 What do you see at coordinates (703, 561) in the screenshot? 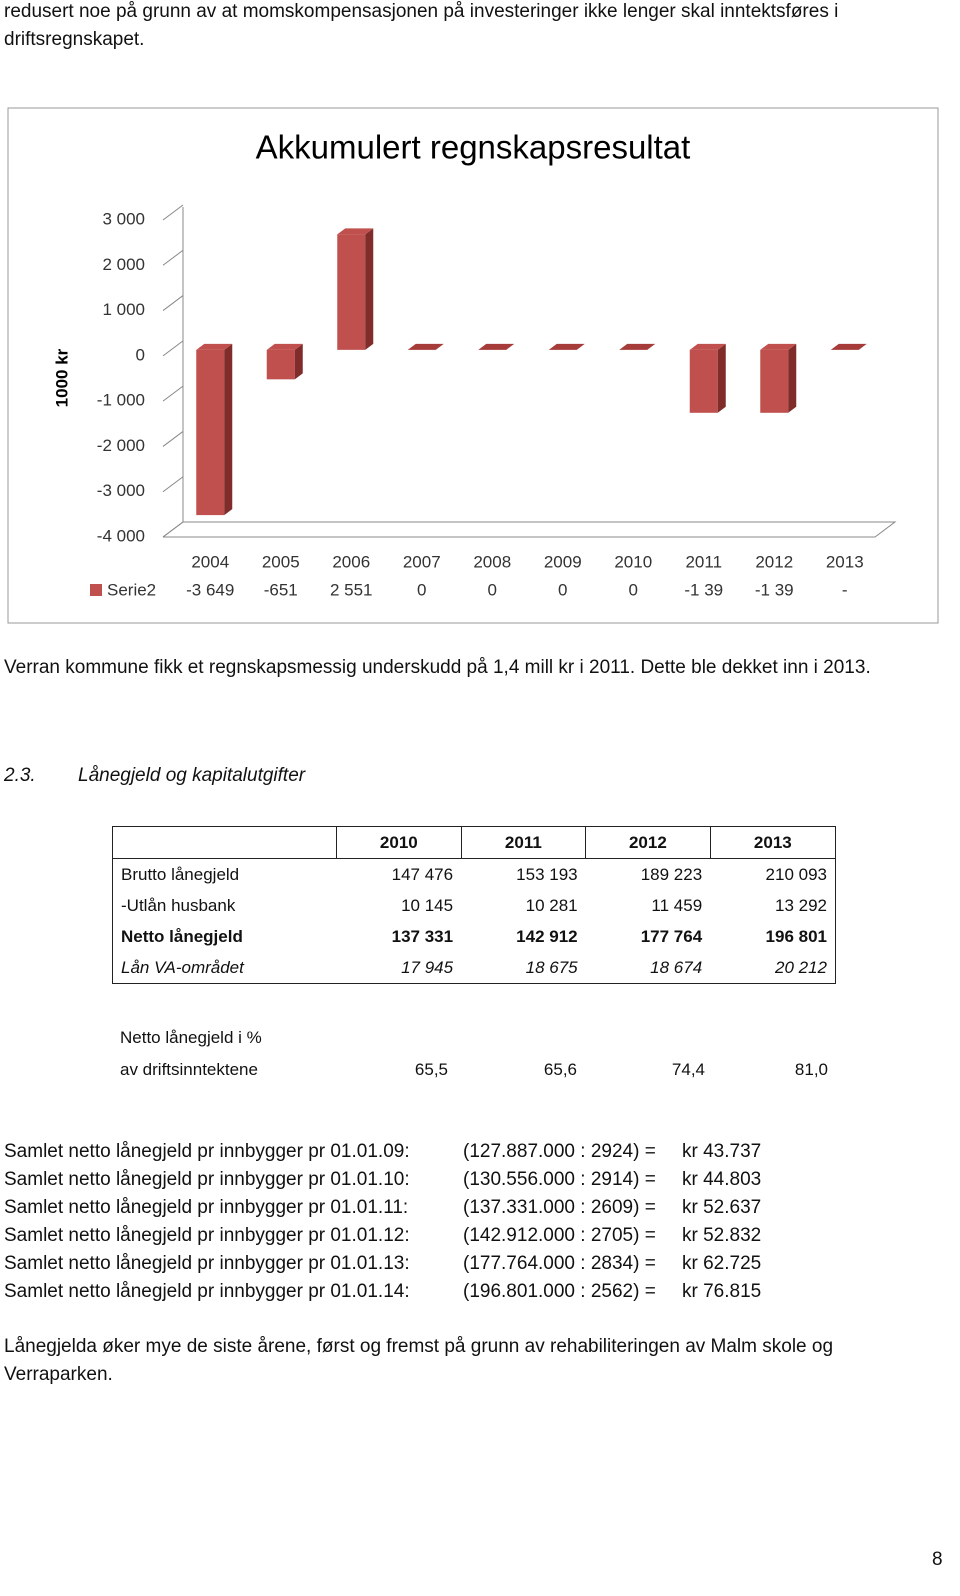
I see `category-label: 2011` at bounding box center [703, 561].